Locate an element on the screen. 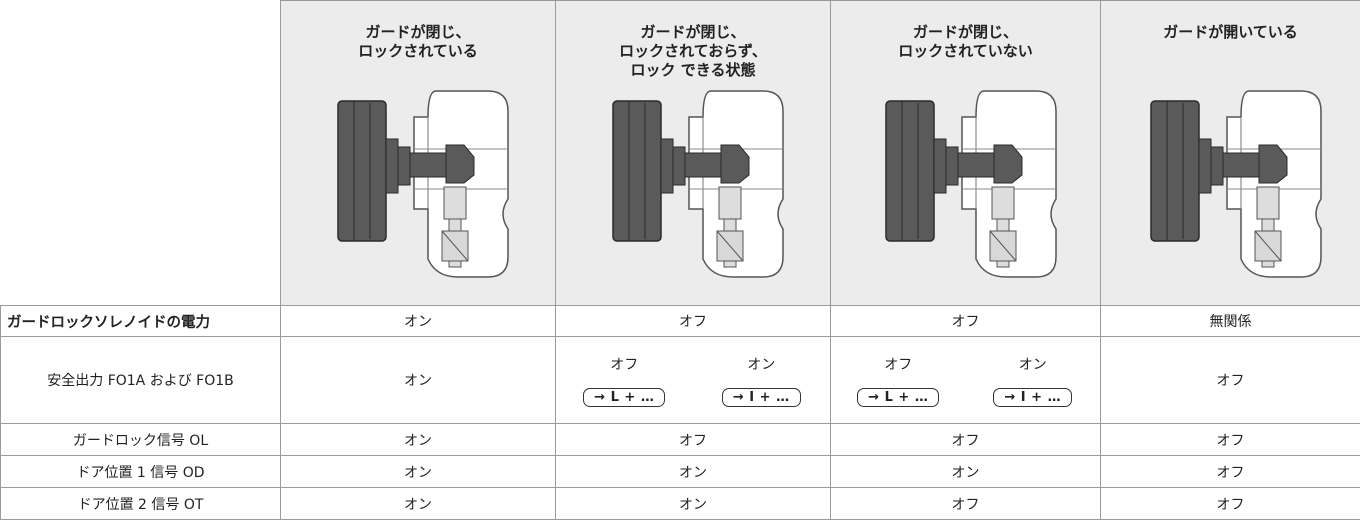  row-label: ドア位置 2 信号 OT is located at coordinates (140, 503).